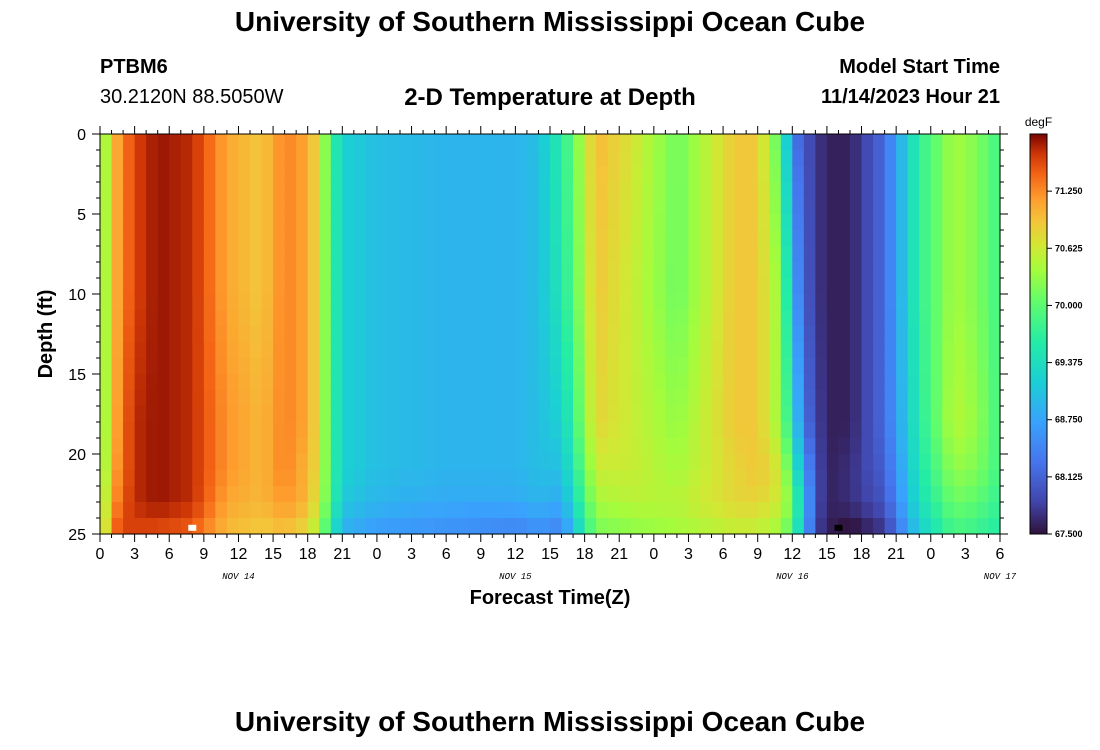 This screenshot has width=1100, height=750. What do you see at coordinates (1069, 363) in the screenshot?
I see `colorbar-tick-label: 69.375` at bounding box center [1069, 363].